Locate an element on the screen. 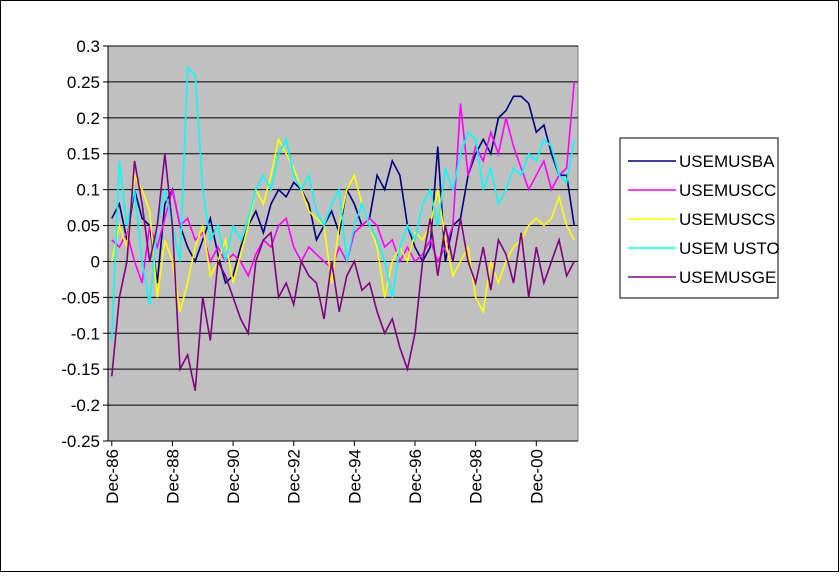 The height and width of the screenshot is (578, 840). legend-label: USEM USTO is located at coordinates (729, 248).